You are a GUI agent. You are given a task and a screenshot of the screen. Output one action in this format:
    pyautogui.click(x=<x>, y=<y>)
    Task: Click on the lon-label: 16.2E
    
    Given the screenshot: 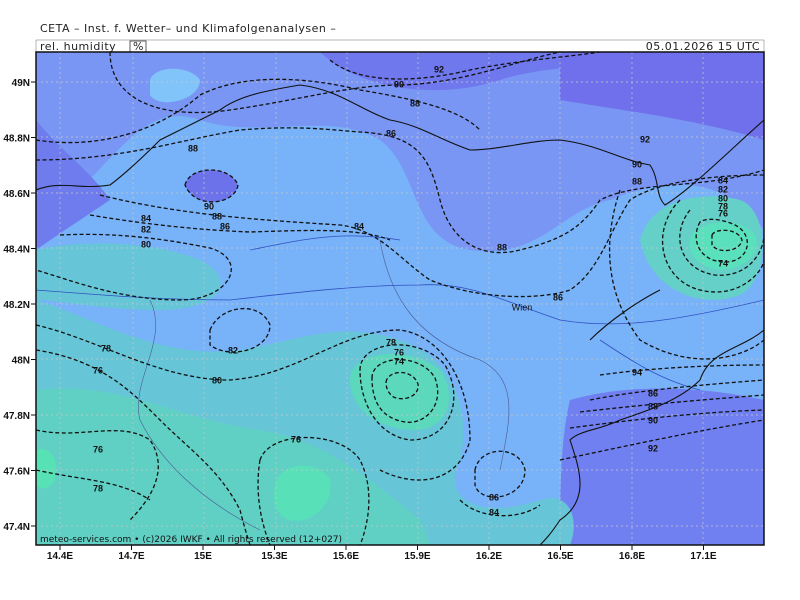 What is the action you would take?
    pyautogui.click(x=489, y=556)
    